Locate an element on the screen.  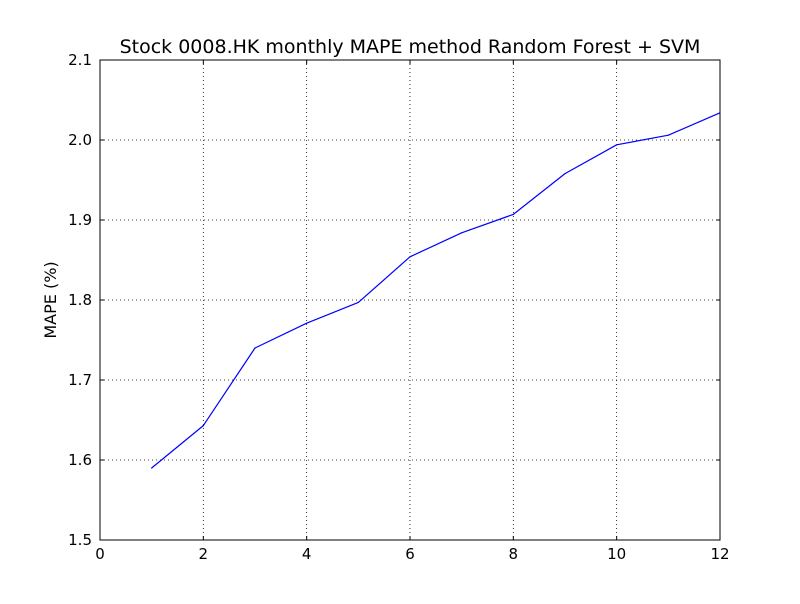
y-tick-labels: 1.5 1.6 1.7 1.8 1.9 2.0 2.1 is located at coordinates (80, 300).